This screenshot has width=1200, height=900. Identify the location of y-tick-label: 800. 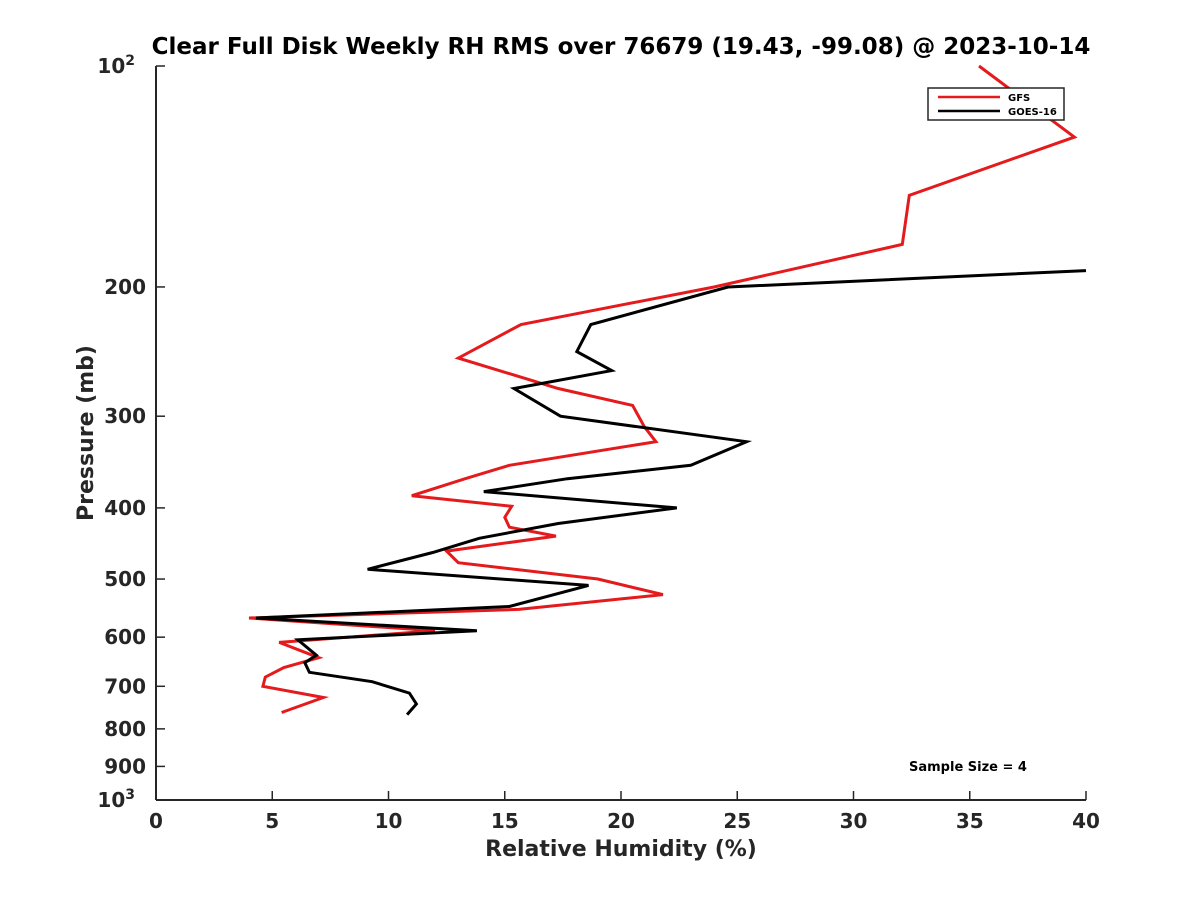
(125, 729).